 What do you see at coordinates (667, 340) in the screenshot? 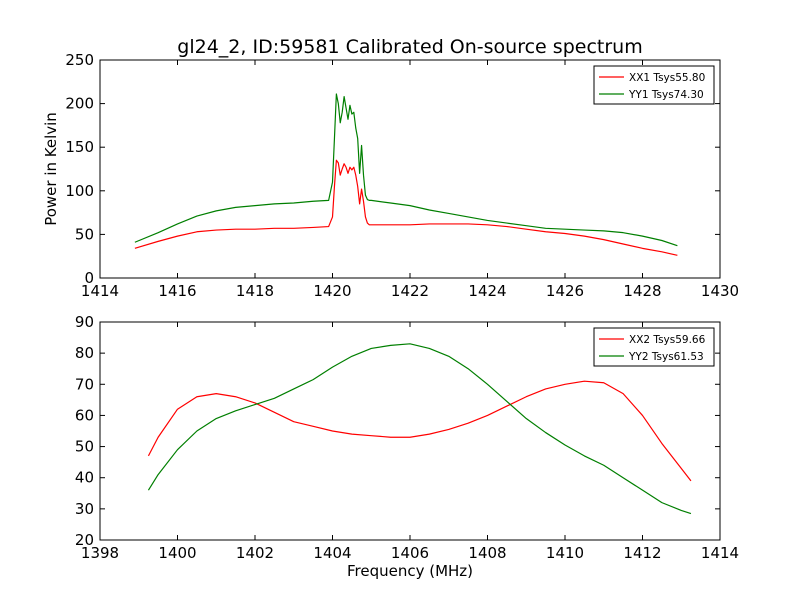
I see `legend-label: XX2 Tsys59.66` at bounding box center [667, 340].